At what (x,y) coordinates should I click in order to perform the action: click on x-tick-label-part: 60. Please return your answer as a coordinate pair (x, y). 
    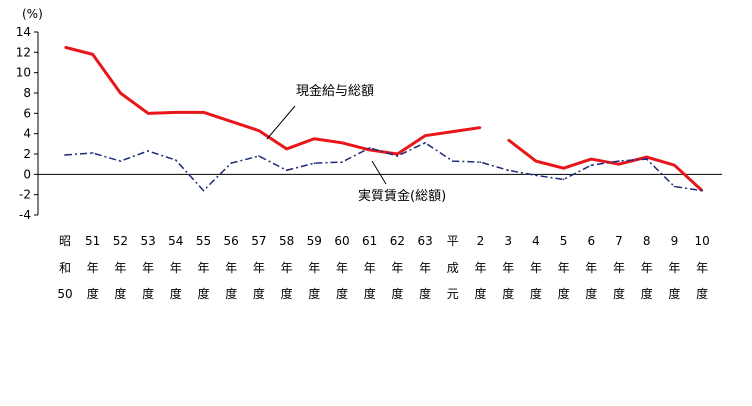
    Looking at the image, I should click on (341, 241).